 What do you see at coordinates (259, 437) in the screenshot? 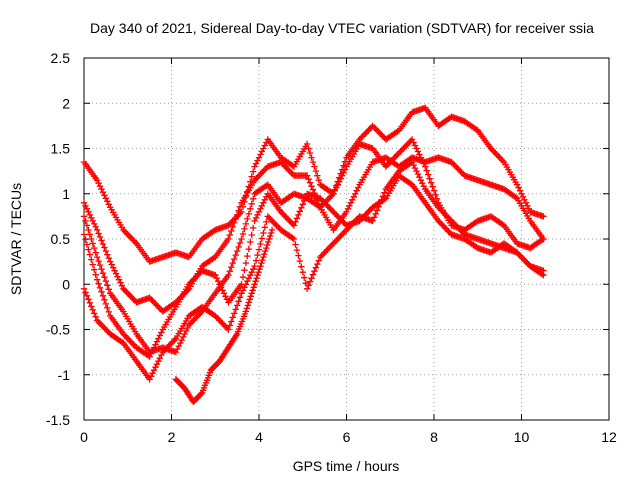
I see `x-tick-label: 4` at bounding box center [259, 437].